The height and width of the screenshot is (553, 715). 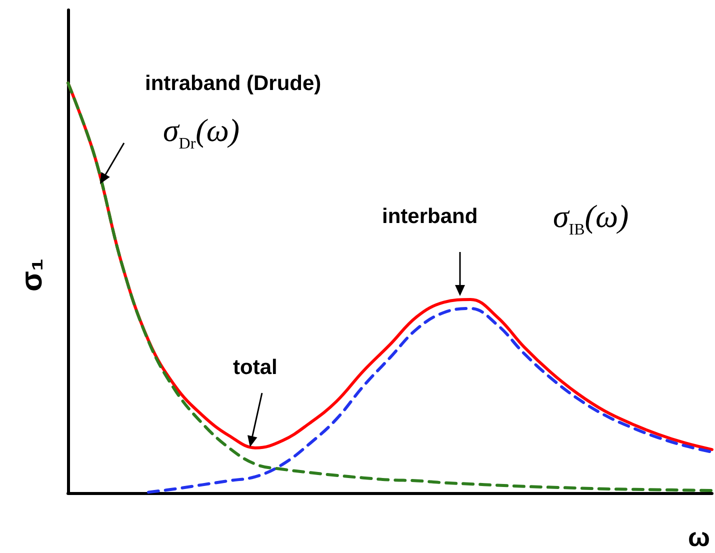 I want to click on annotation: σ$_{IB}$(ω), so click(x=591, y=219).